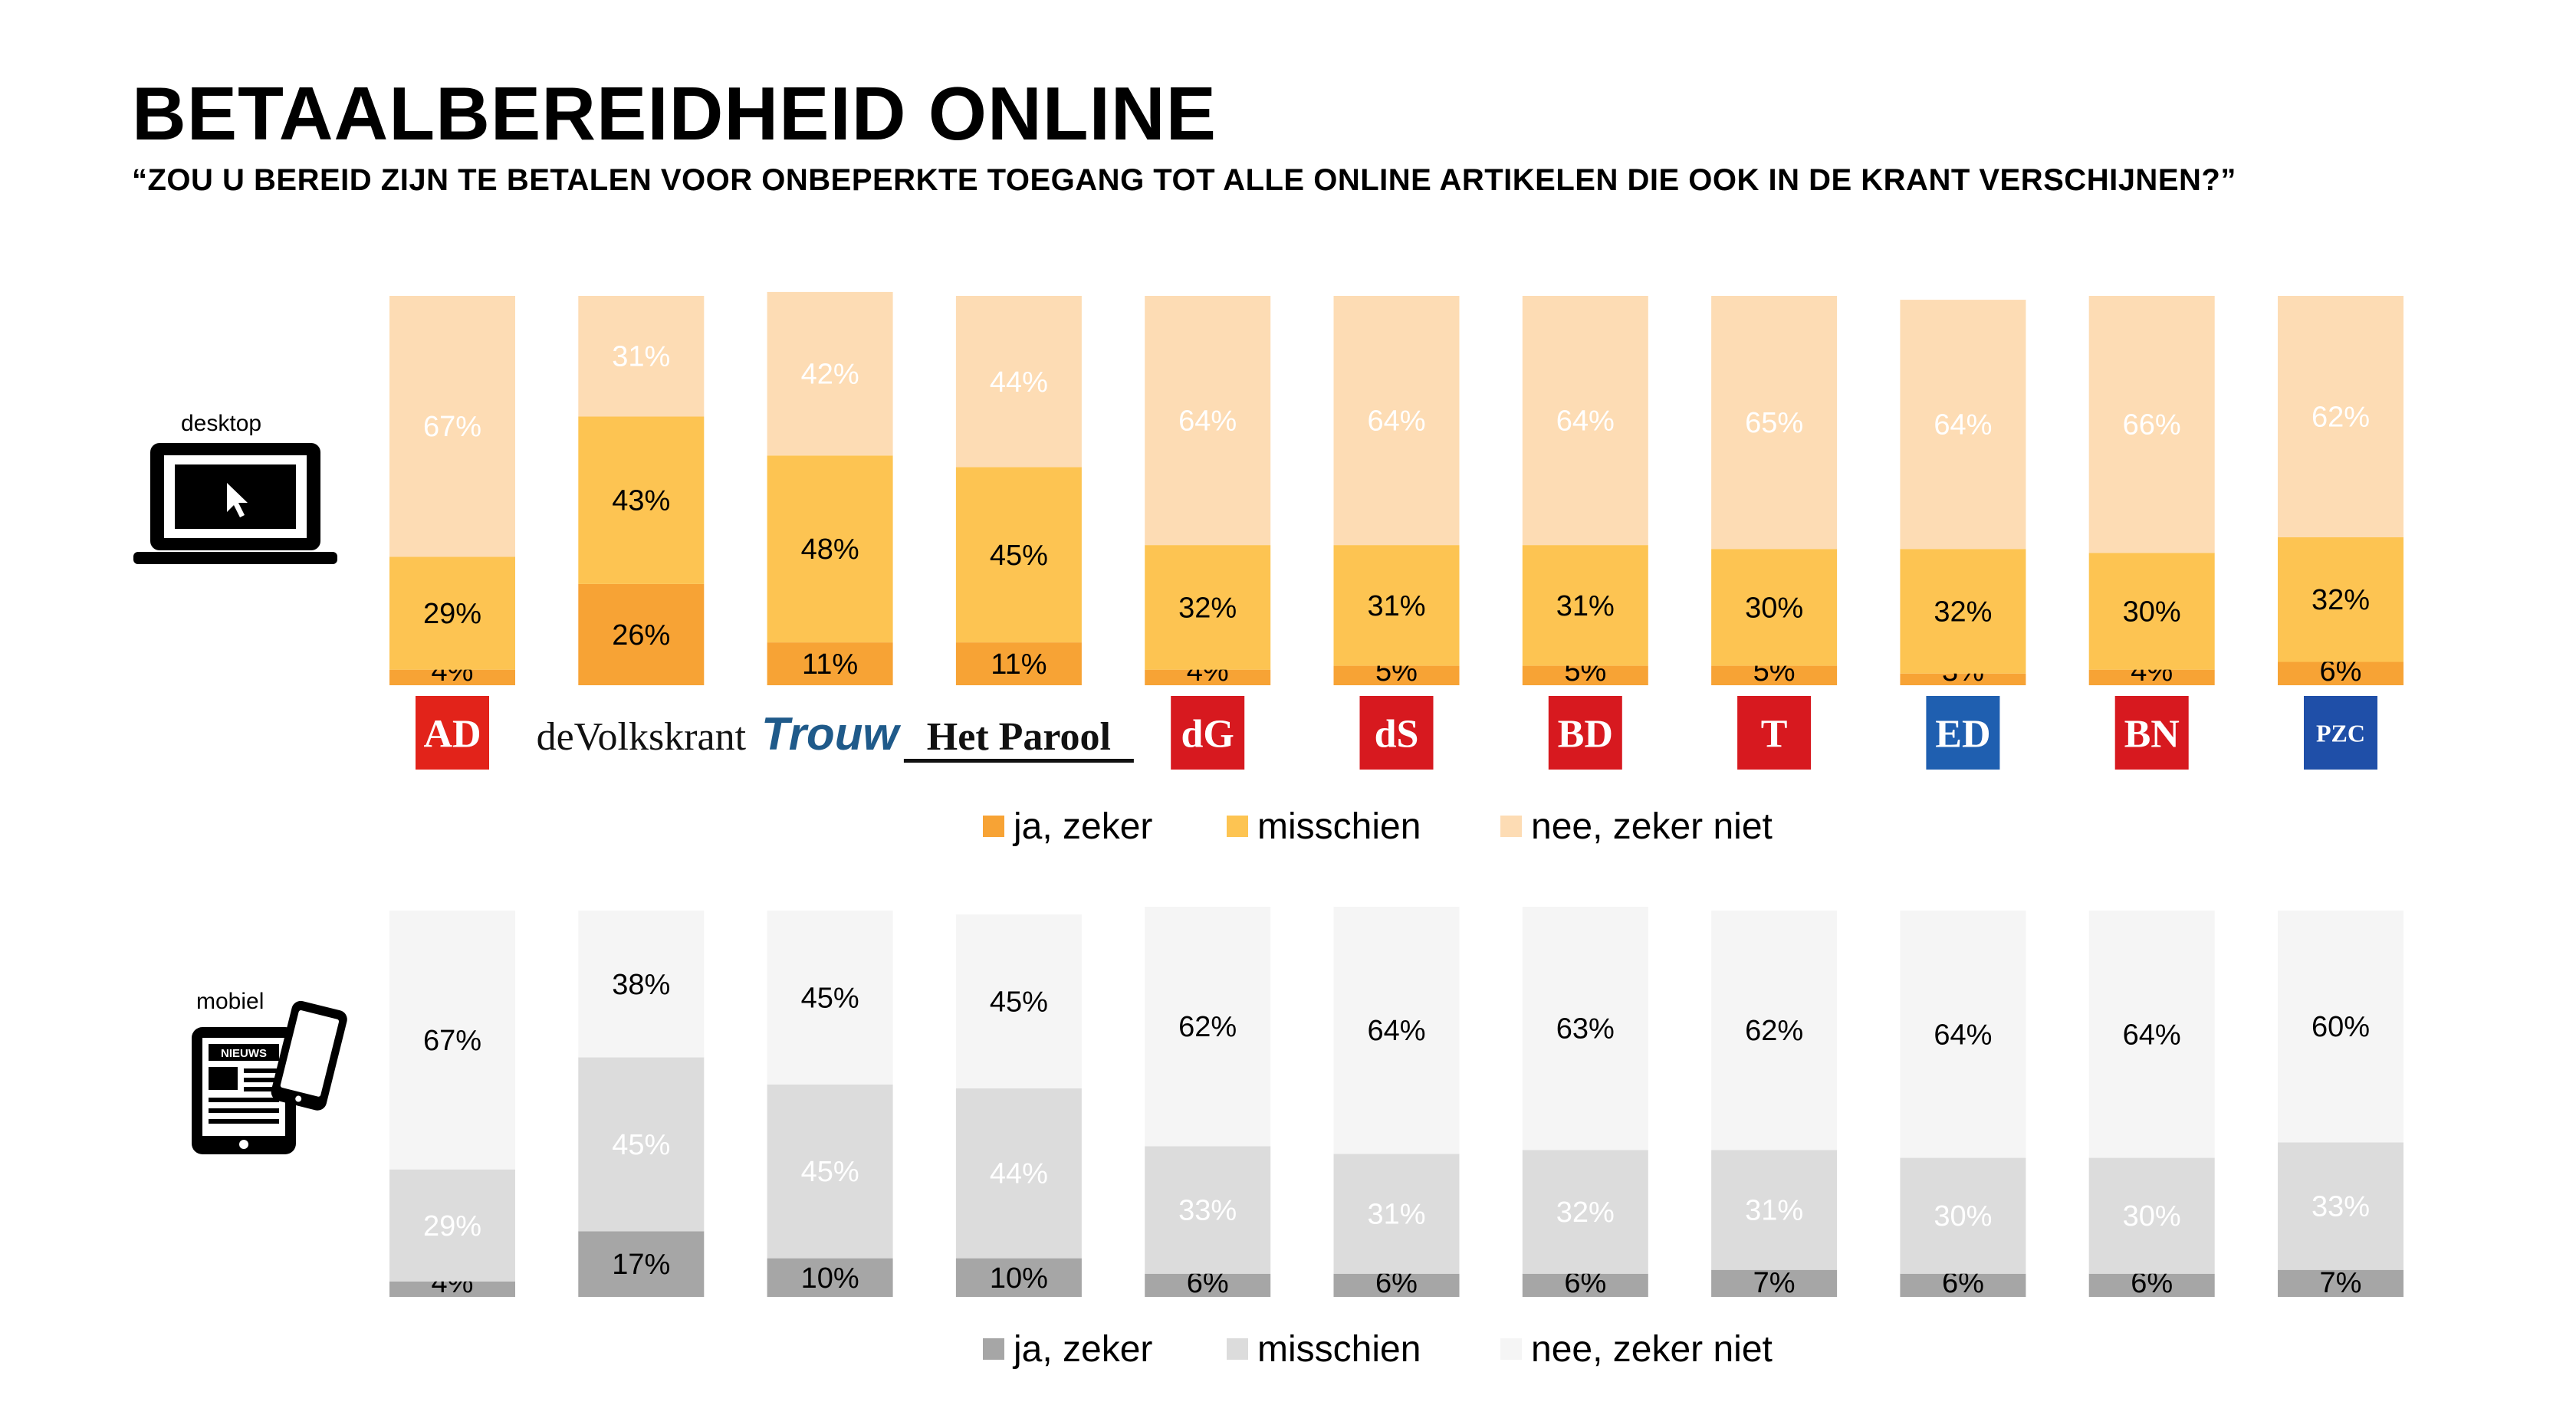  I want to click on mobiel-label-2-6: 31%, so click(1396, 1215).